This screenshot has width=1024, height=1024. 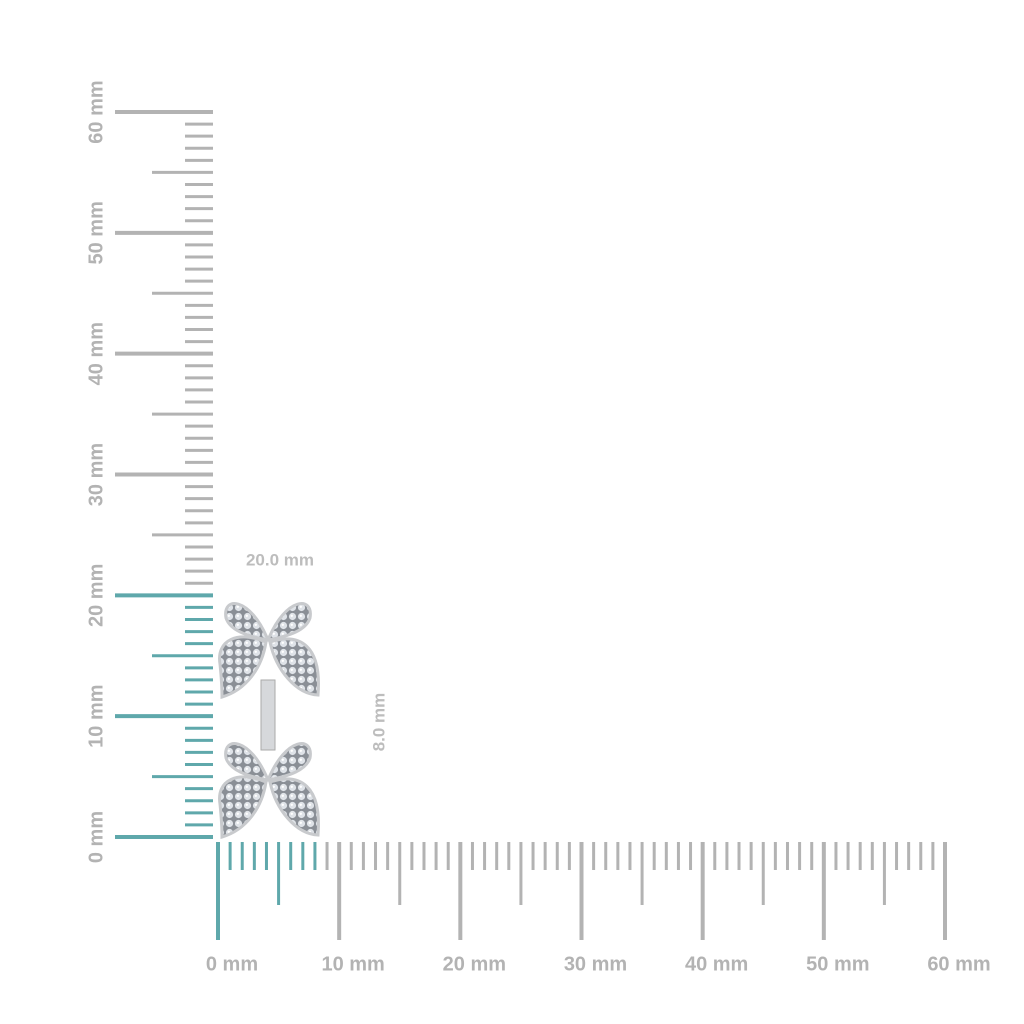 I want to click on butterfly-top, so click(x=269, y=651).